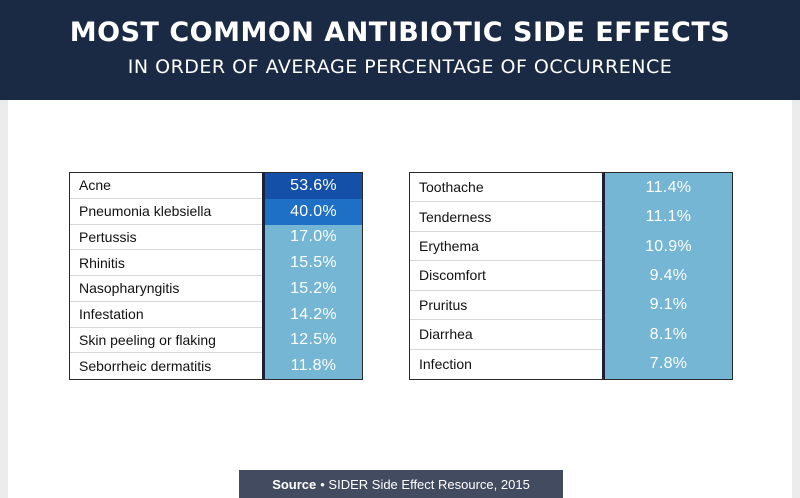 This screenshot has height=498, width=800. Describe the element at coordinates (506, 247) in the screenshot. I see `side-effect-label: Erythema` at that location.